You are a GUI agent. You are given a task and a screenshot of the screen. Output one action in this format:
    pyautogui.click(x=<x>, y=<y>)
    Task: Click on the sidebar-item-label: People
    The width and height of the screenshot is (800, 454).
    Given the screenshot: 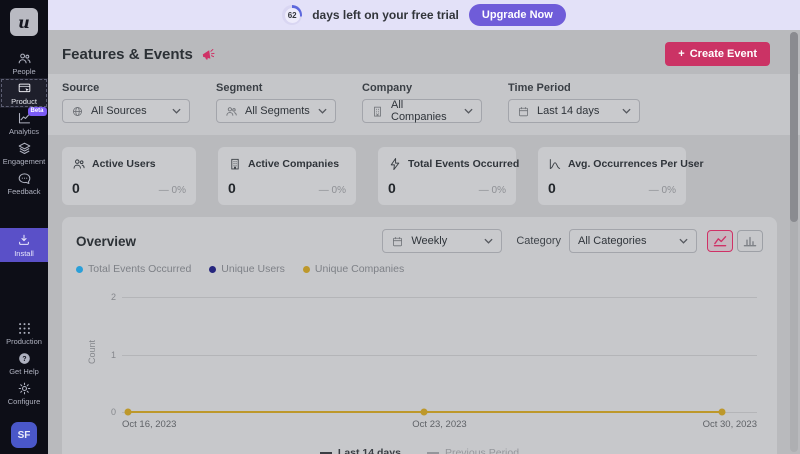 What is the action you would take?
    pyautogui.click(x=24, y=71)
    